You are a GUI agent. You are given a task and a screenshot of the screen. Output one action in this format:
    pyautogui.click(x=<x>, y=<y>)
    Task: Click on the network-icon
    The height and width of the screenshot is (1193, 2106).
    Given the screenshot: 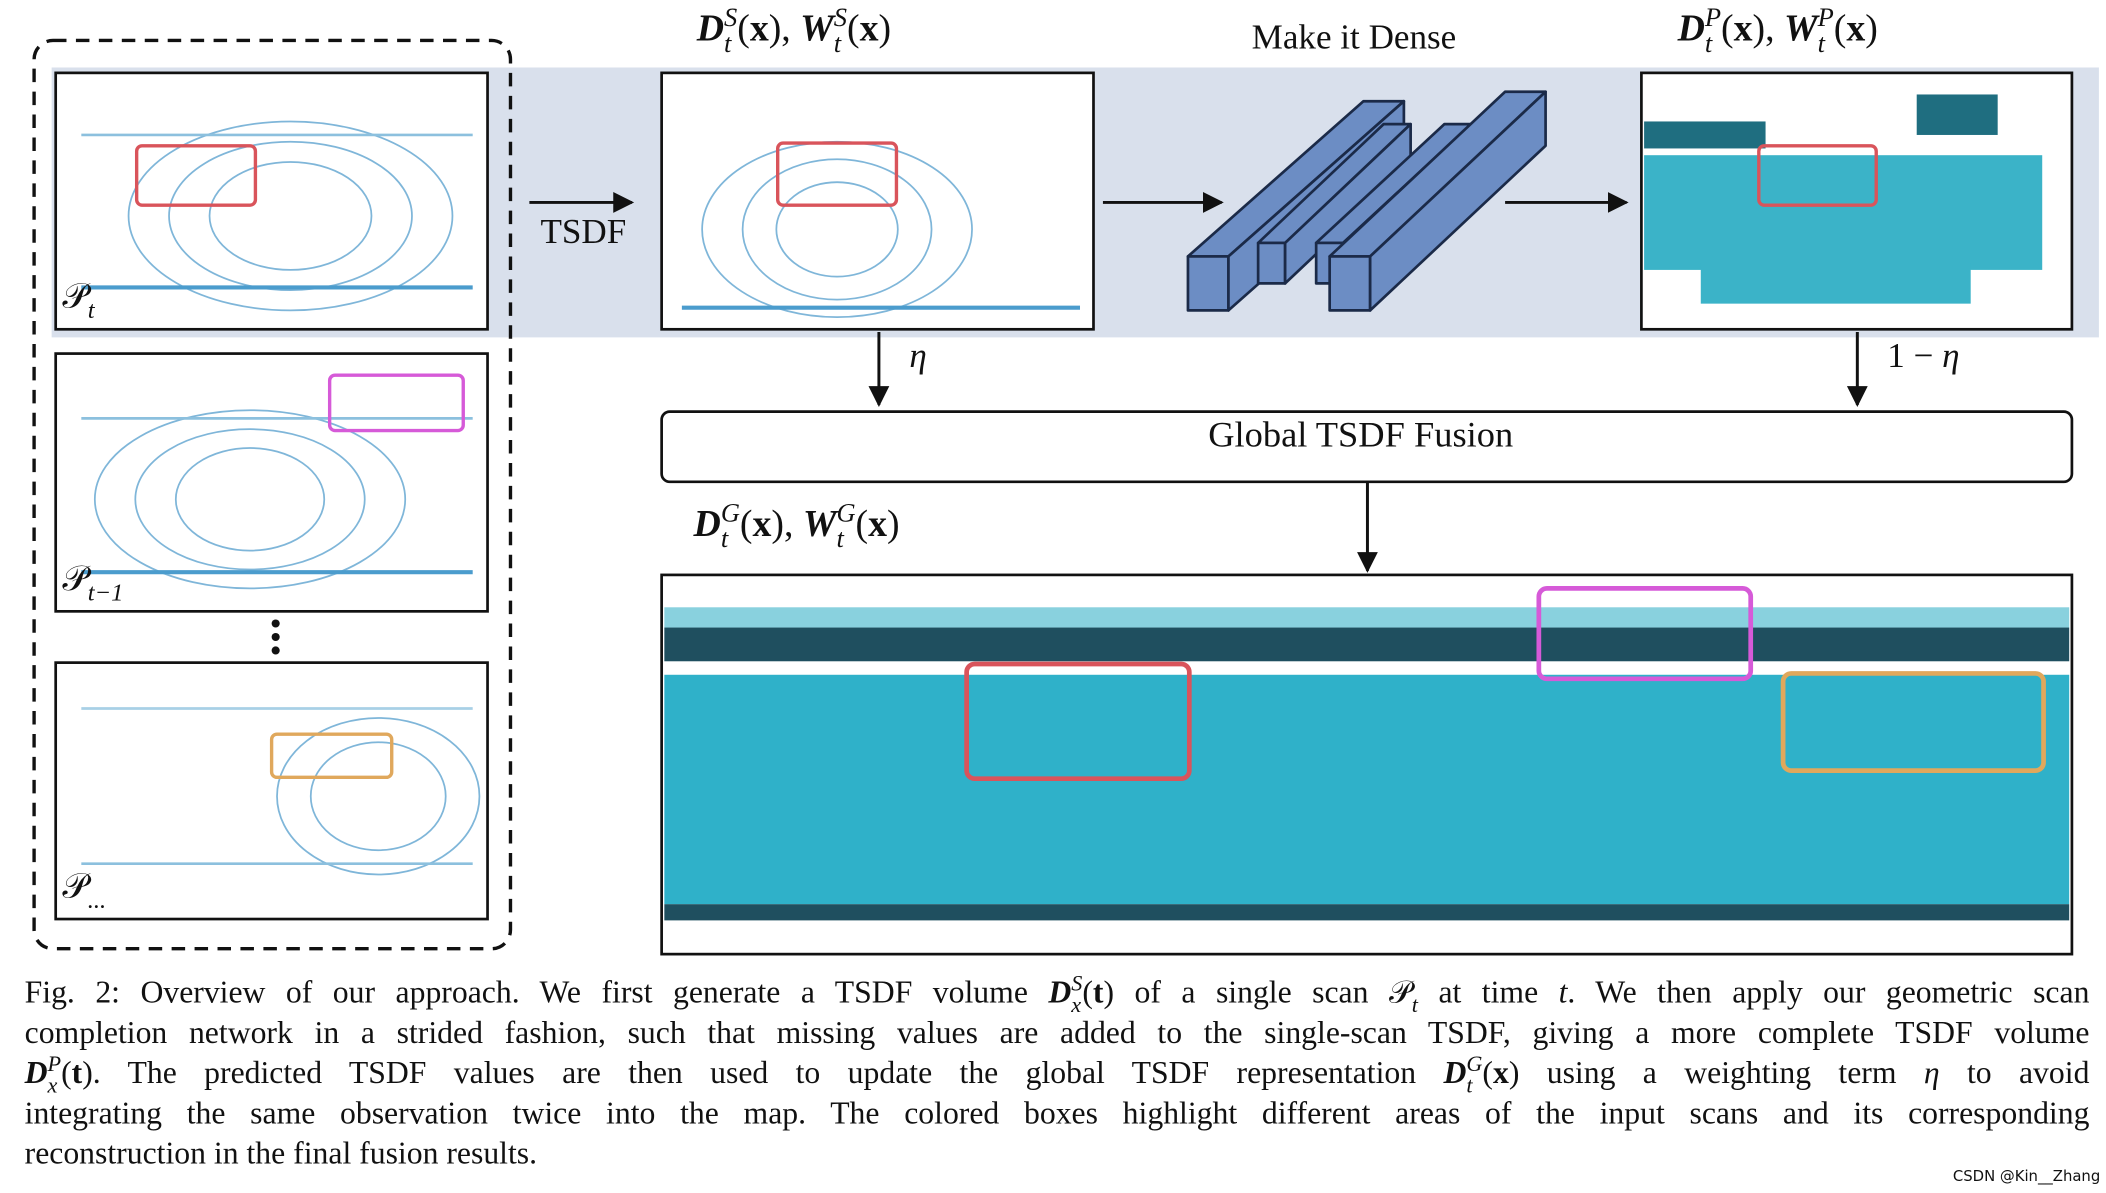 What is the action you would take?
    pyautogui.click(x=1366, y=201)
    